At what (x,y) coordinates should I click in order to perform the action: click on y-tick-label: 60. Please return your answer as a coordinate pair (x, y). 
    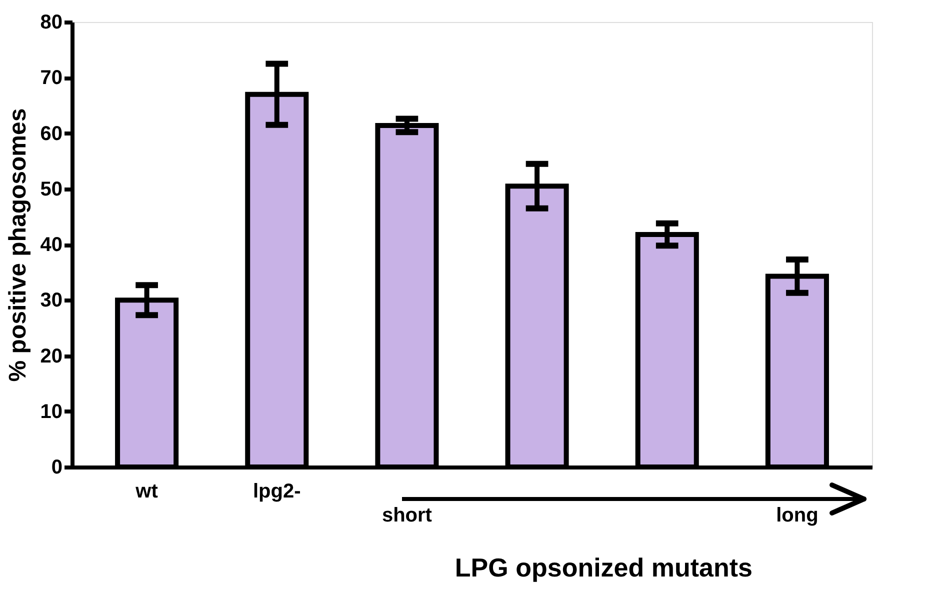
    Looking at the image, I should click on (51, 133).